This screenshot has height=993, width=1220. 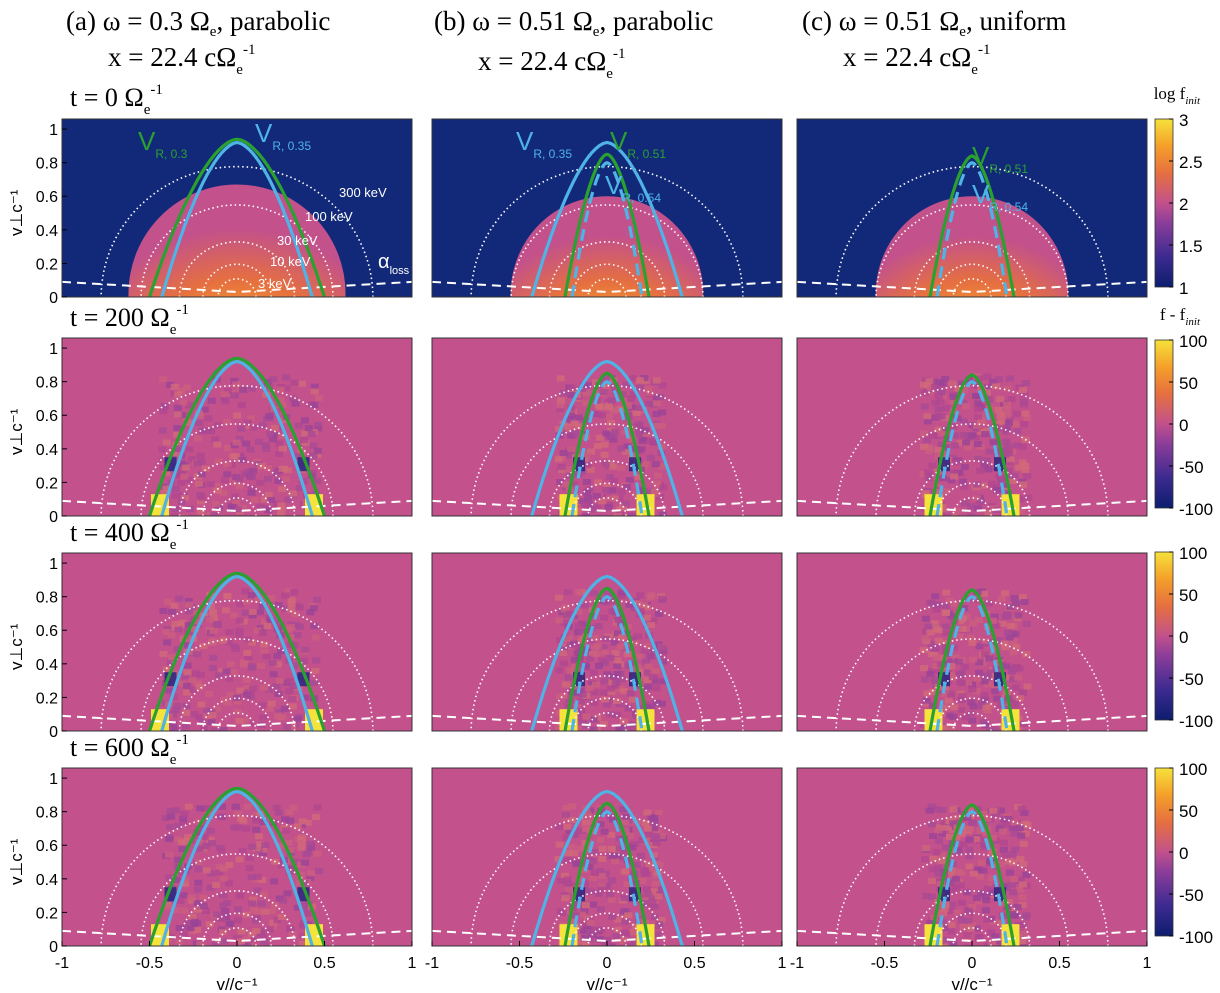 I want to click on loss-cone-line, so click(x=607, y=936).